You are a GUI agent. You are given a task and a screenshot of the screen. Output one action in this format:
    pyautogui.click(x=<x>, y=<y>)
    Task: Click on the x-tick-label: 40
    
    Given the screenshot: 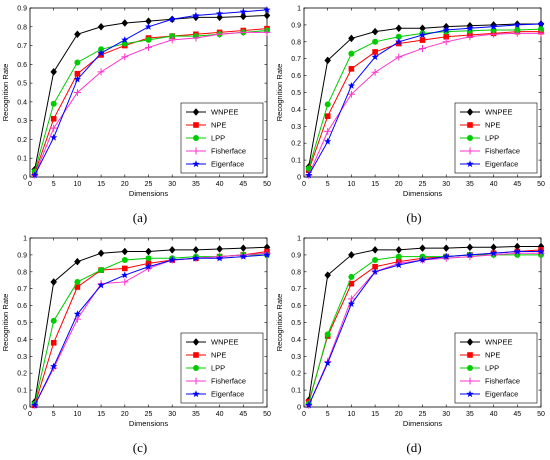 What is the action you would take?
    pyautogui.click(x=220, y=414)
    